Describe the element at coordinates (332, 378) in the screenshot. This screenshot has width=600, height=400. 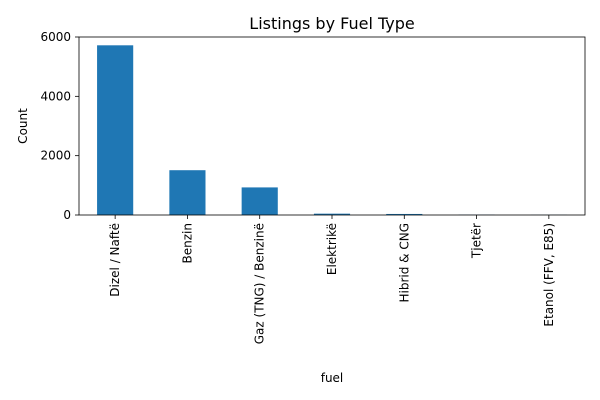
I see `x-axis-label: fuel` at that location.